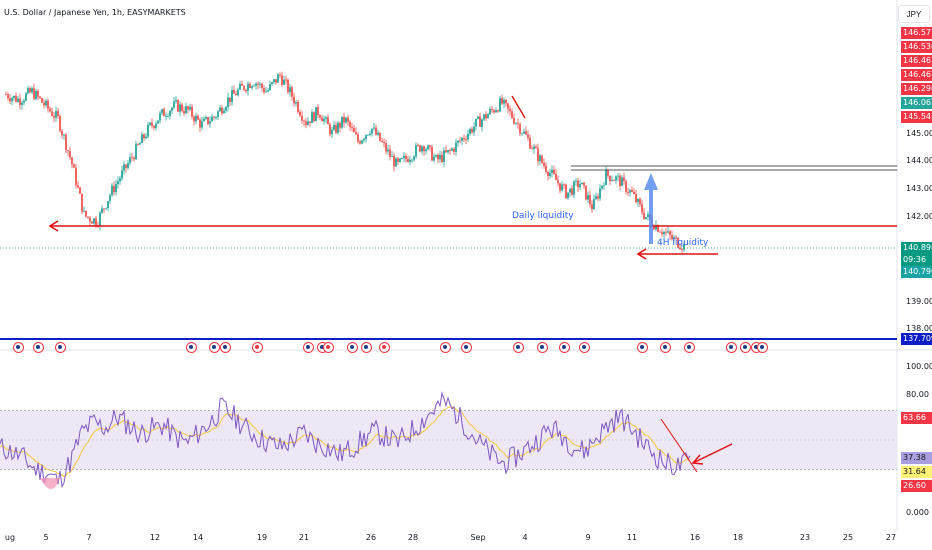  Describe the element at coordinates (919, 366) in the screenshot. I see `rsi-axis-tick: 100.00` at that location.